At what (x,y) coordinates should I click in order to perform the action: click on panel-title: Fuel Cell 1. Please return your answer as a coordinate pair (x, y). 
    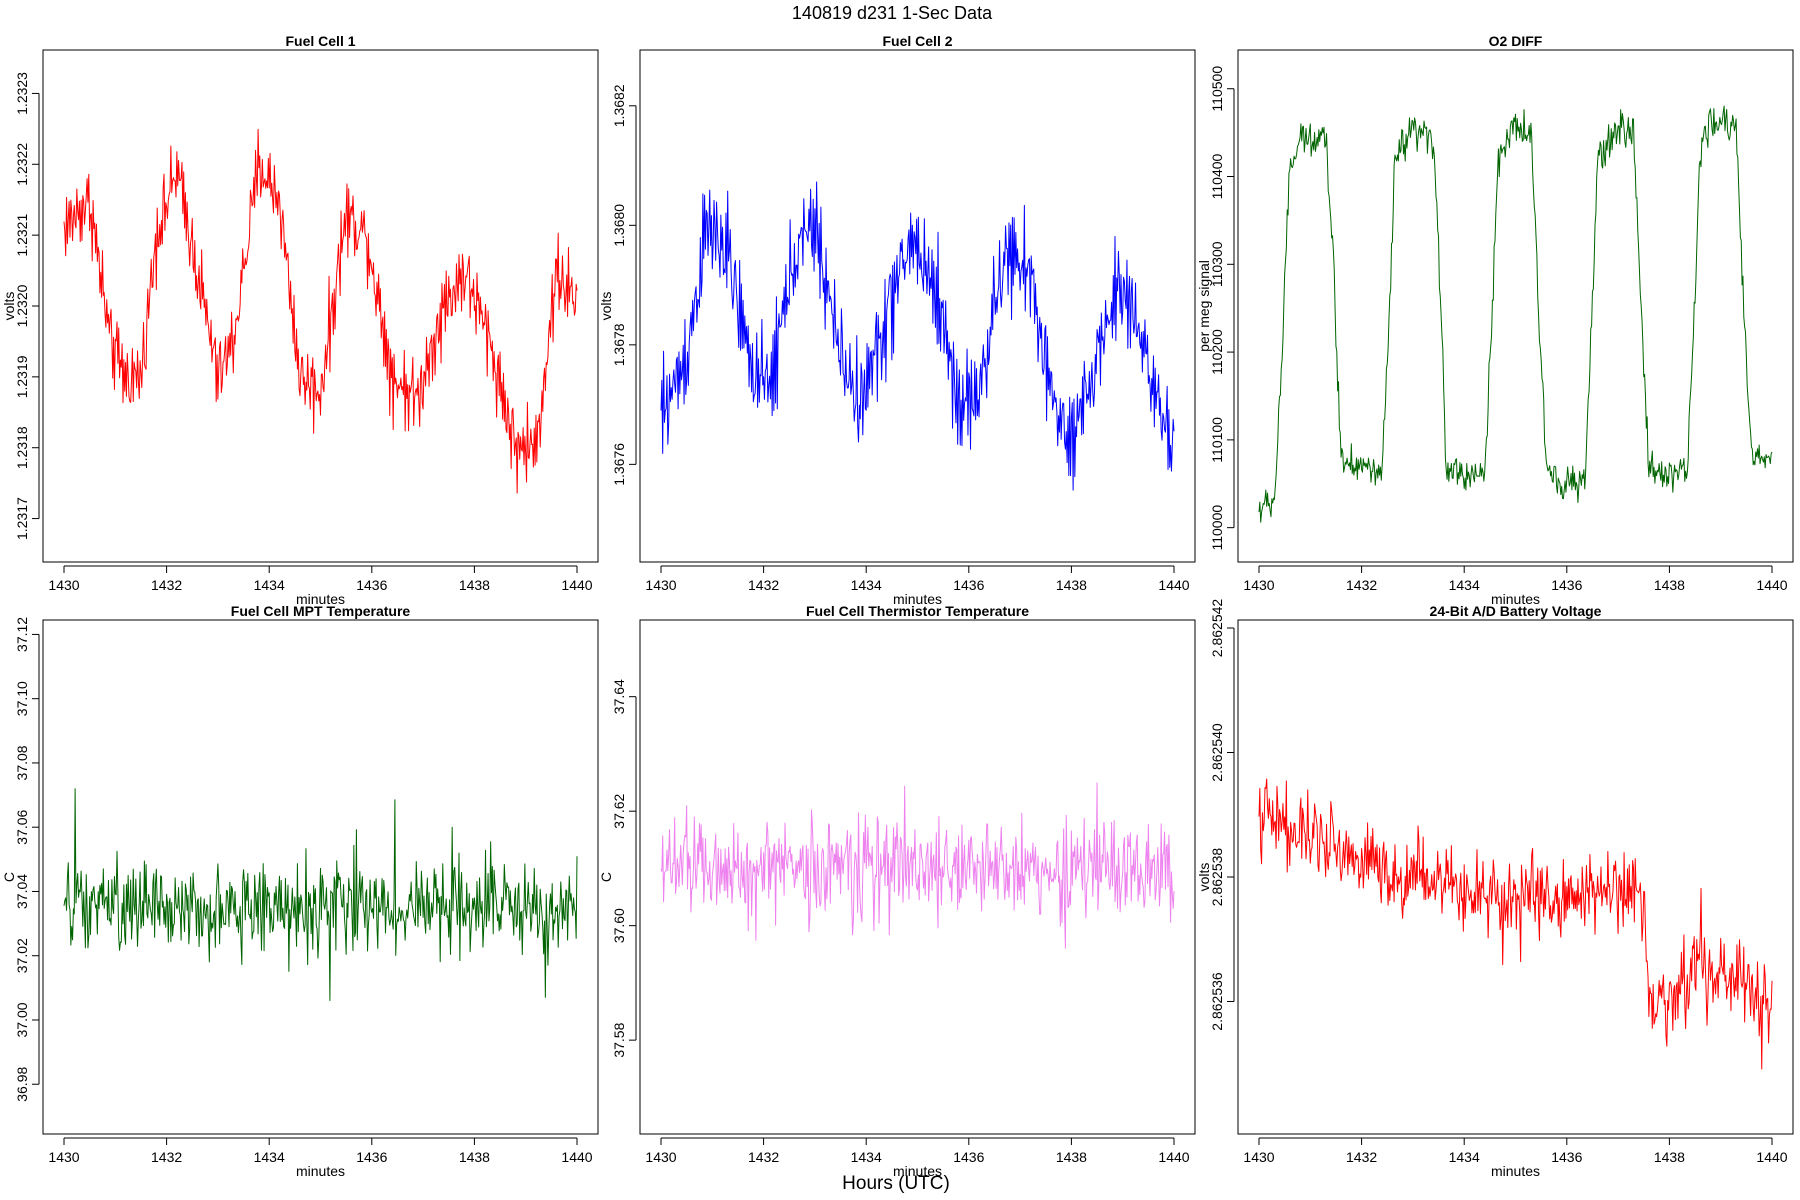
    Looking at the image, I should click on (320, 41).